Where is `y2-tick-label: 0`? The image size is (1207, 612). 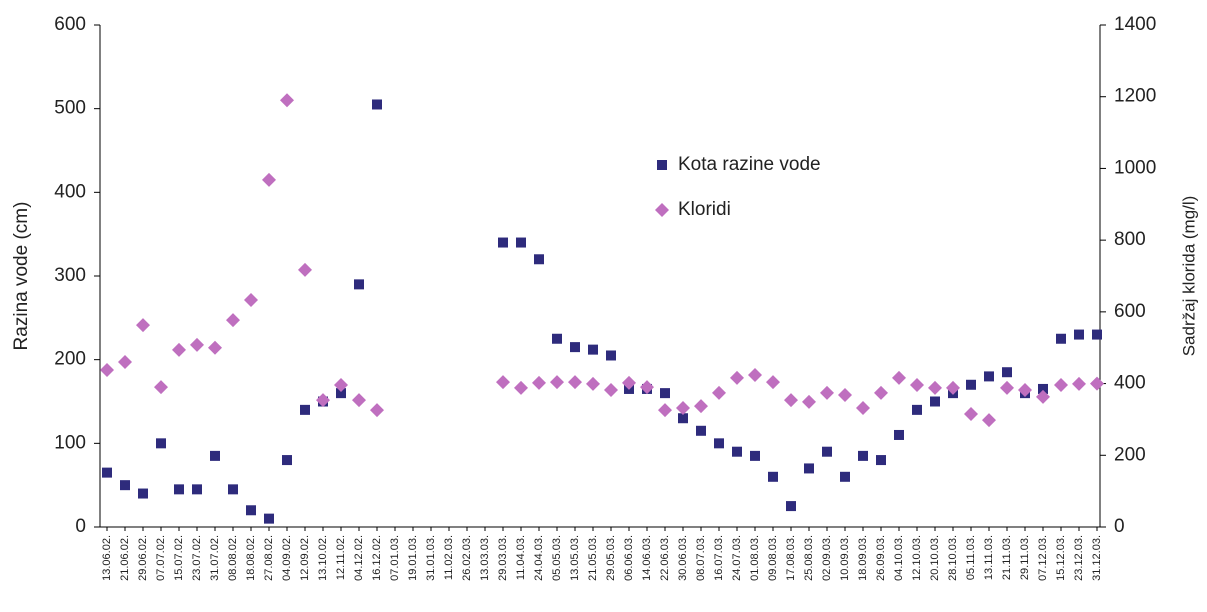 y2-tick-label: 0 is located at coordinates (1119, 526).